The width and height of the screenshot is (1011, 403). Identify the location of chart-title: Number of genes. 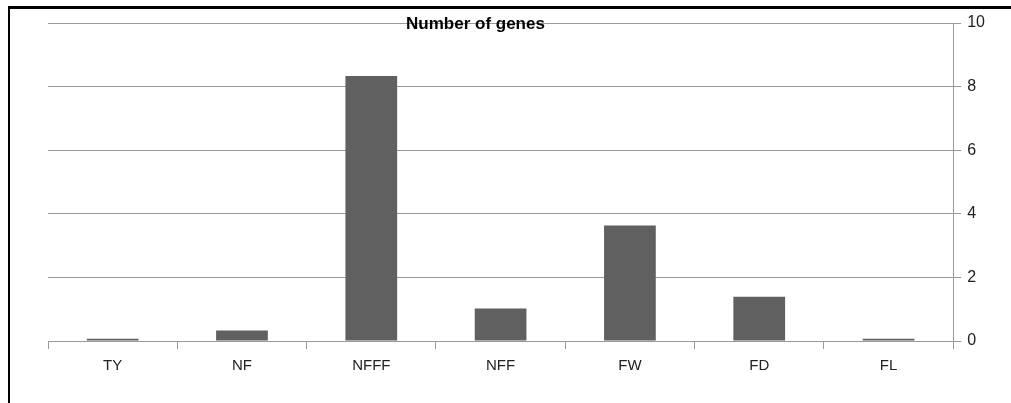
(475, 23).